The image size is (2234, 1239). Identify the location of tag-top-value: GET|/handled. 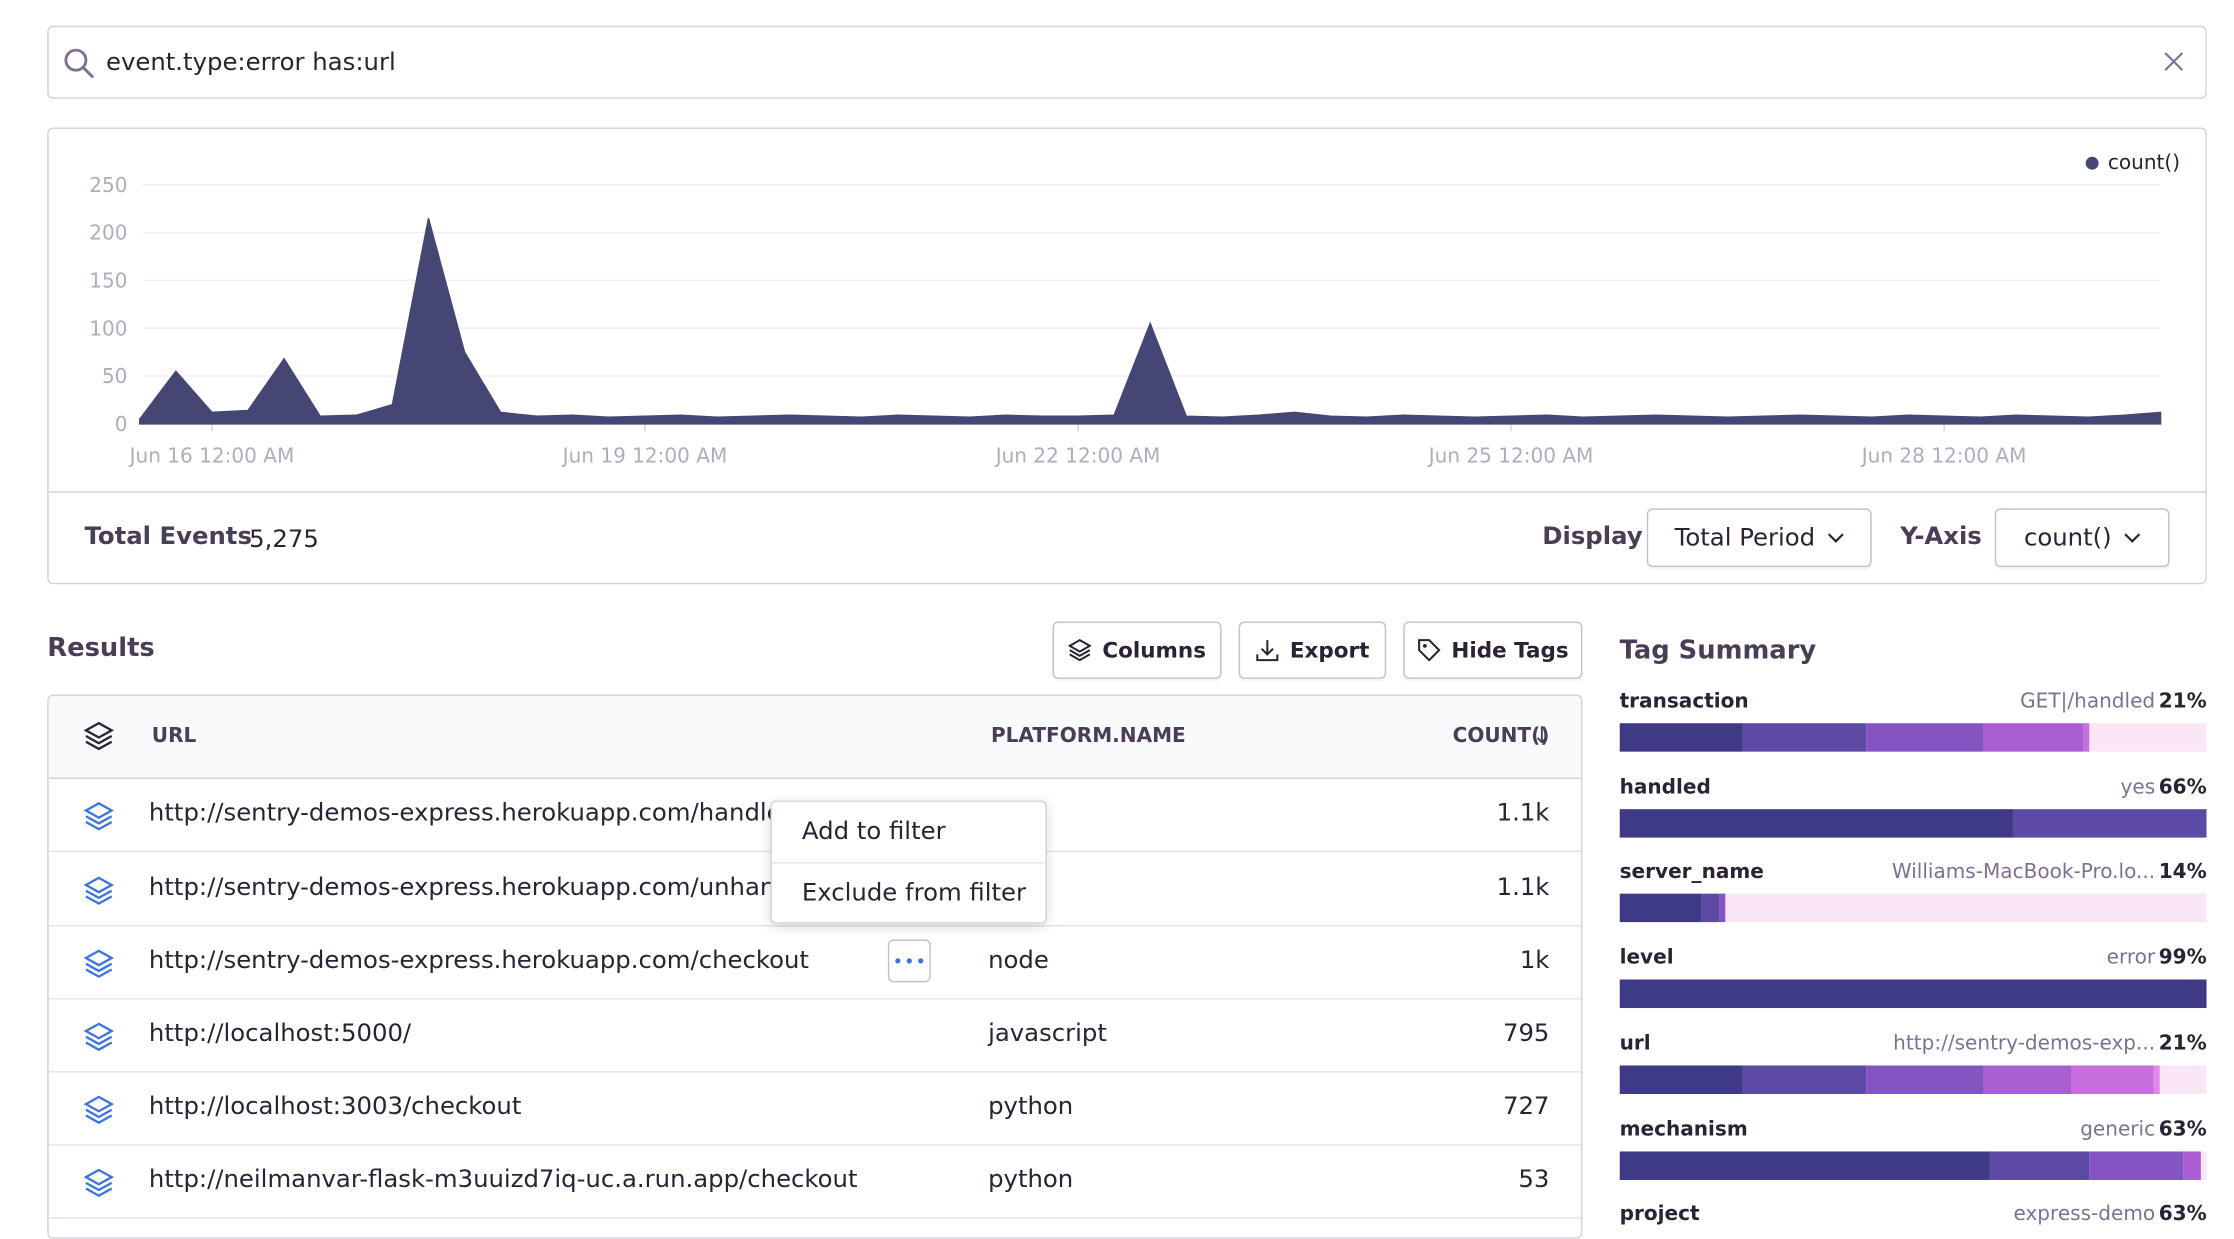
(2088, 702).